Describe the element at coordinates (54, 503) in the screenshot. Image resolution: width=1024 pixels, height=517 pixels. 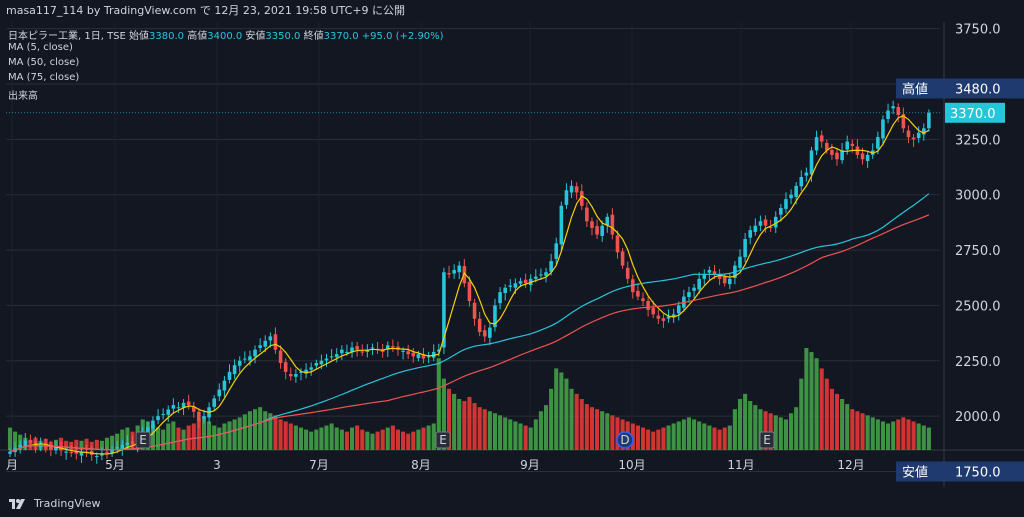
I see `tradingview-logo: TradingView` at that location.